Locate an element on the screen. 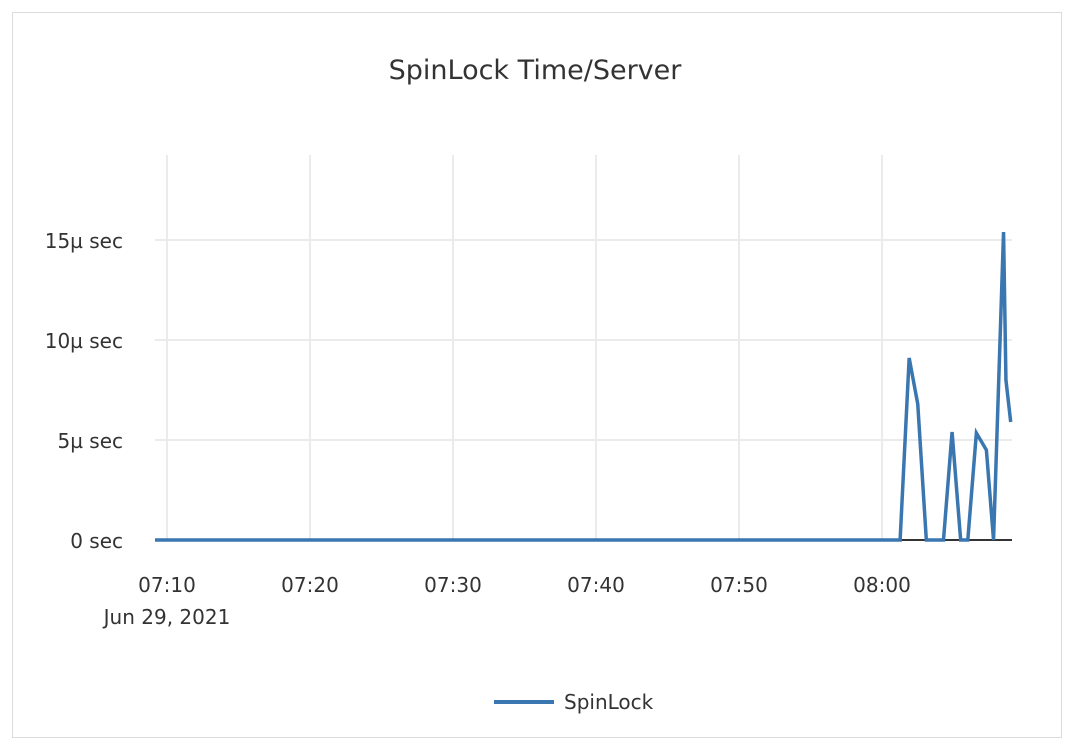  x-tick-label: 08:00 is located at coordinates (882, 585).